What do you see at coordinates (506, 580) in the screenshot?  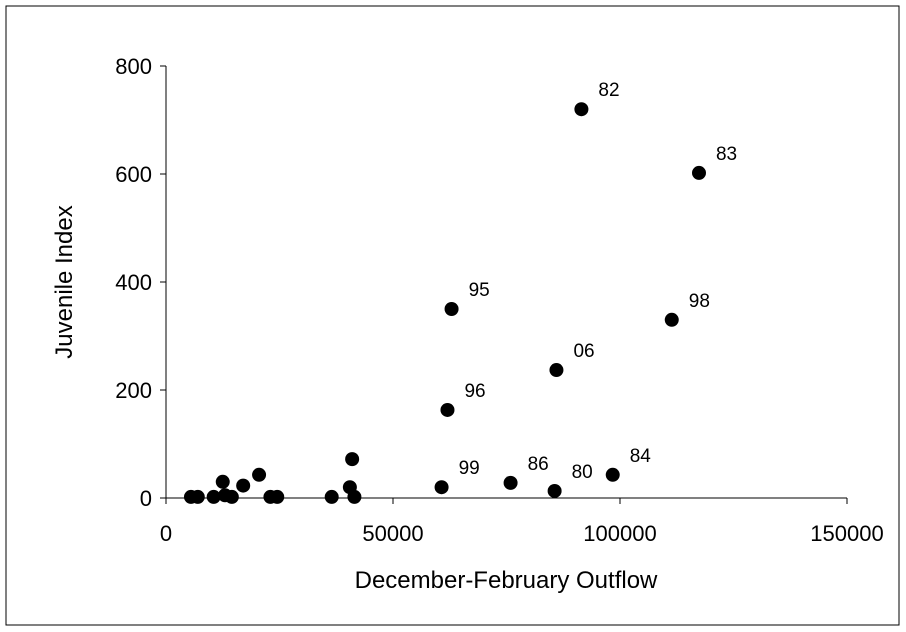 I see `x-axis-title: December-February Outflow` at bounding box center [506, 580].